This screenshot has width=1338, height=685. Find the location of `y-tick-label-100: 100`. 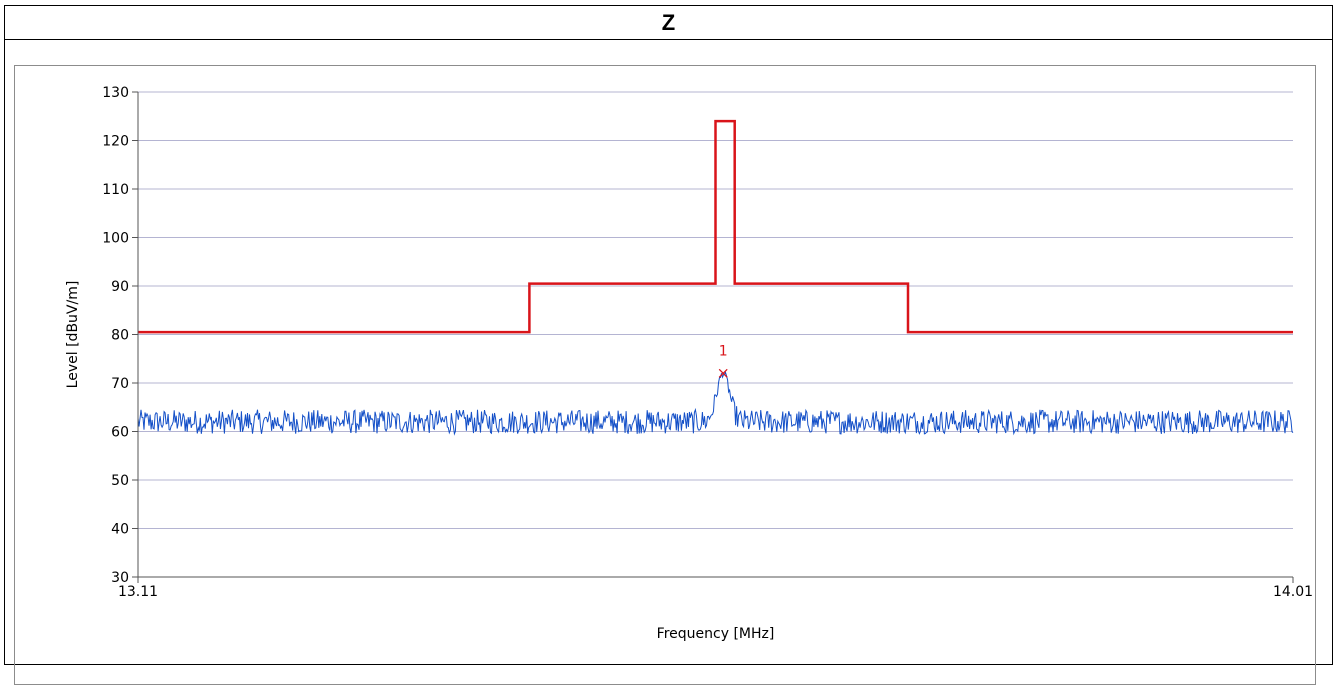

y-tick-label-100: 100 is located at coordinates (115, 239).